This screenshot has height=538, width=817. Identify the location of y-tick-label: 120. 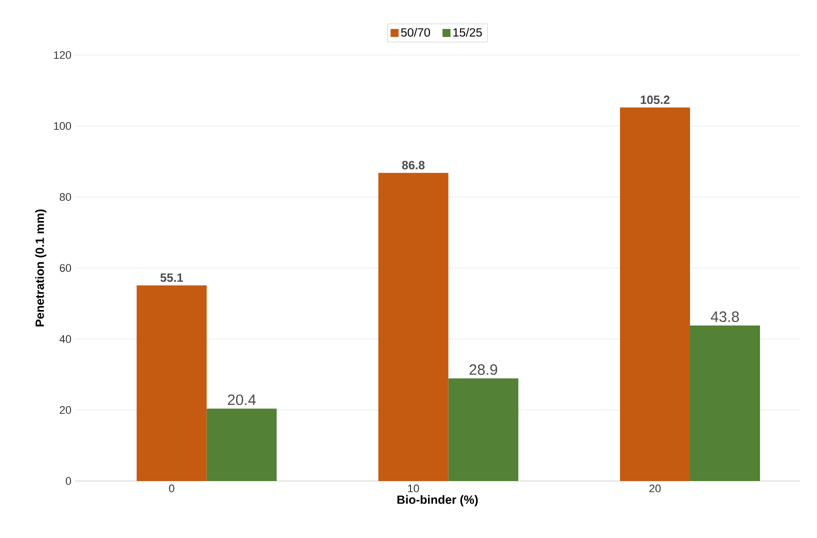
(63, 55).